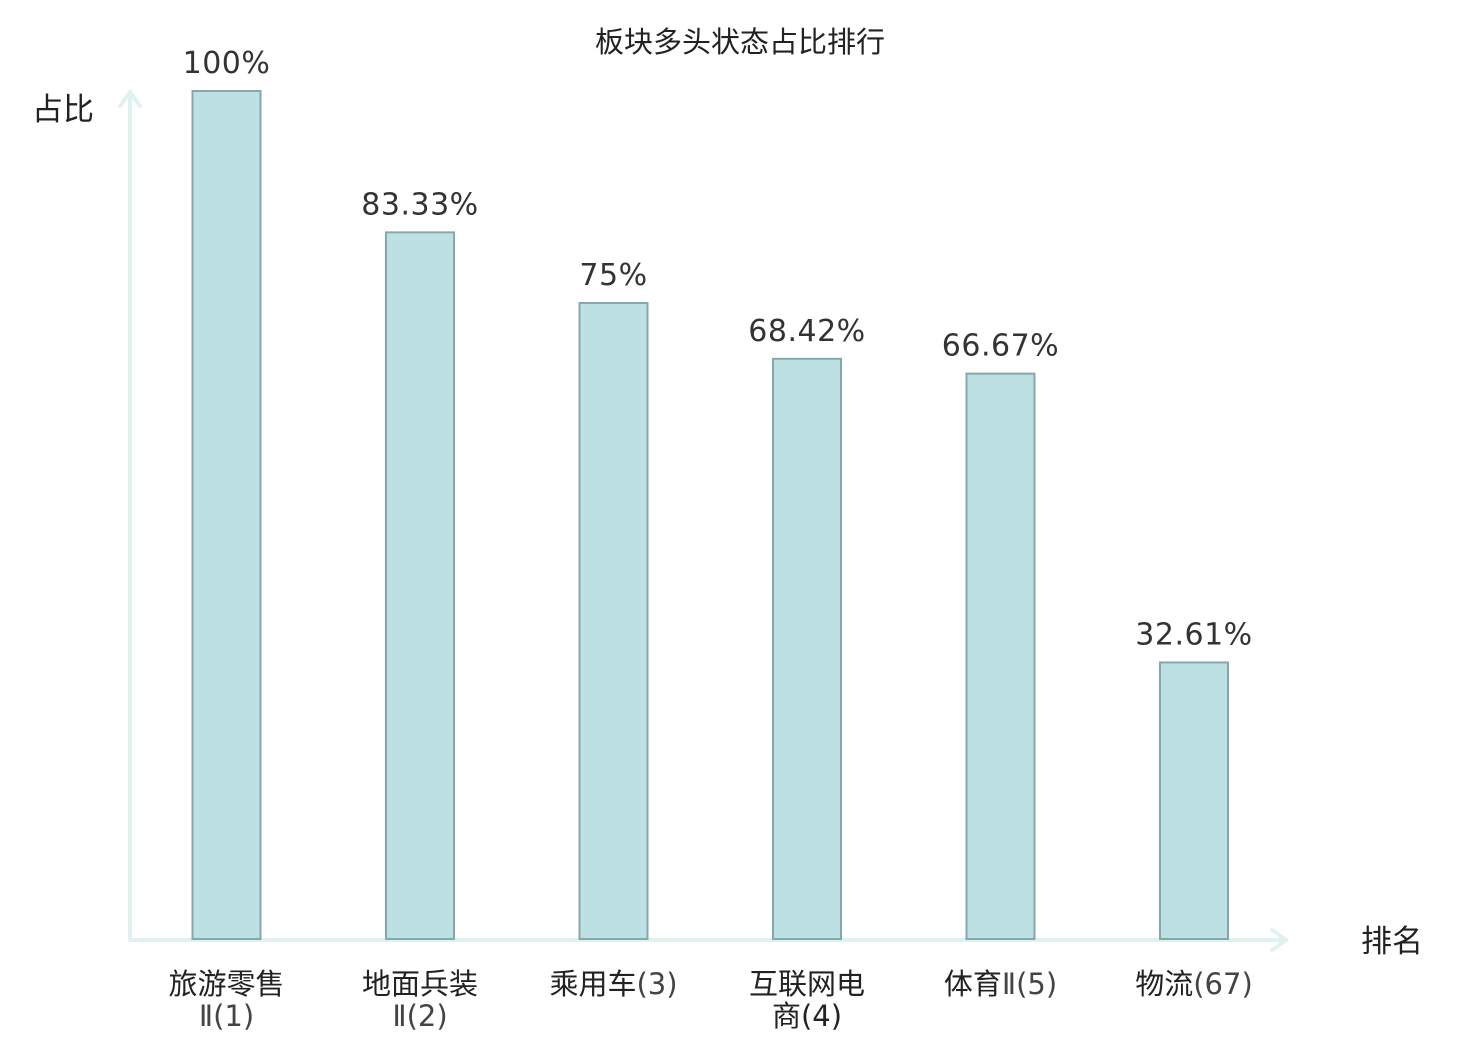 This screenshot has width=1480, height=1040. Describe the element at coordinates (1392, 942) in the screenshot. I see `x-axis-label: 排名` at that location.